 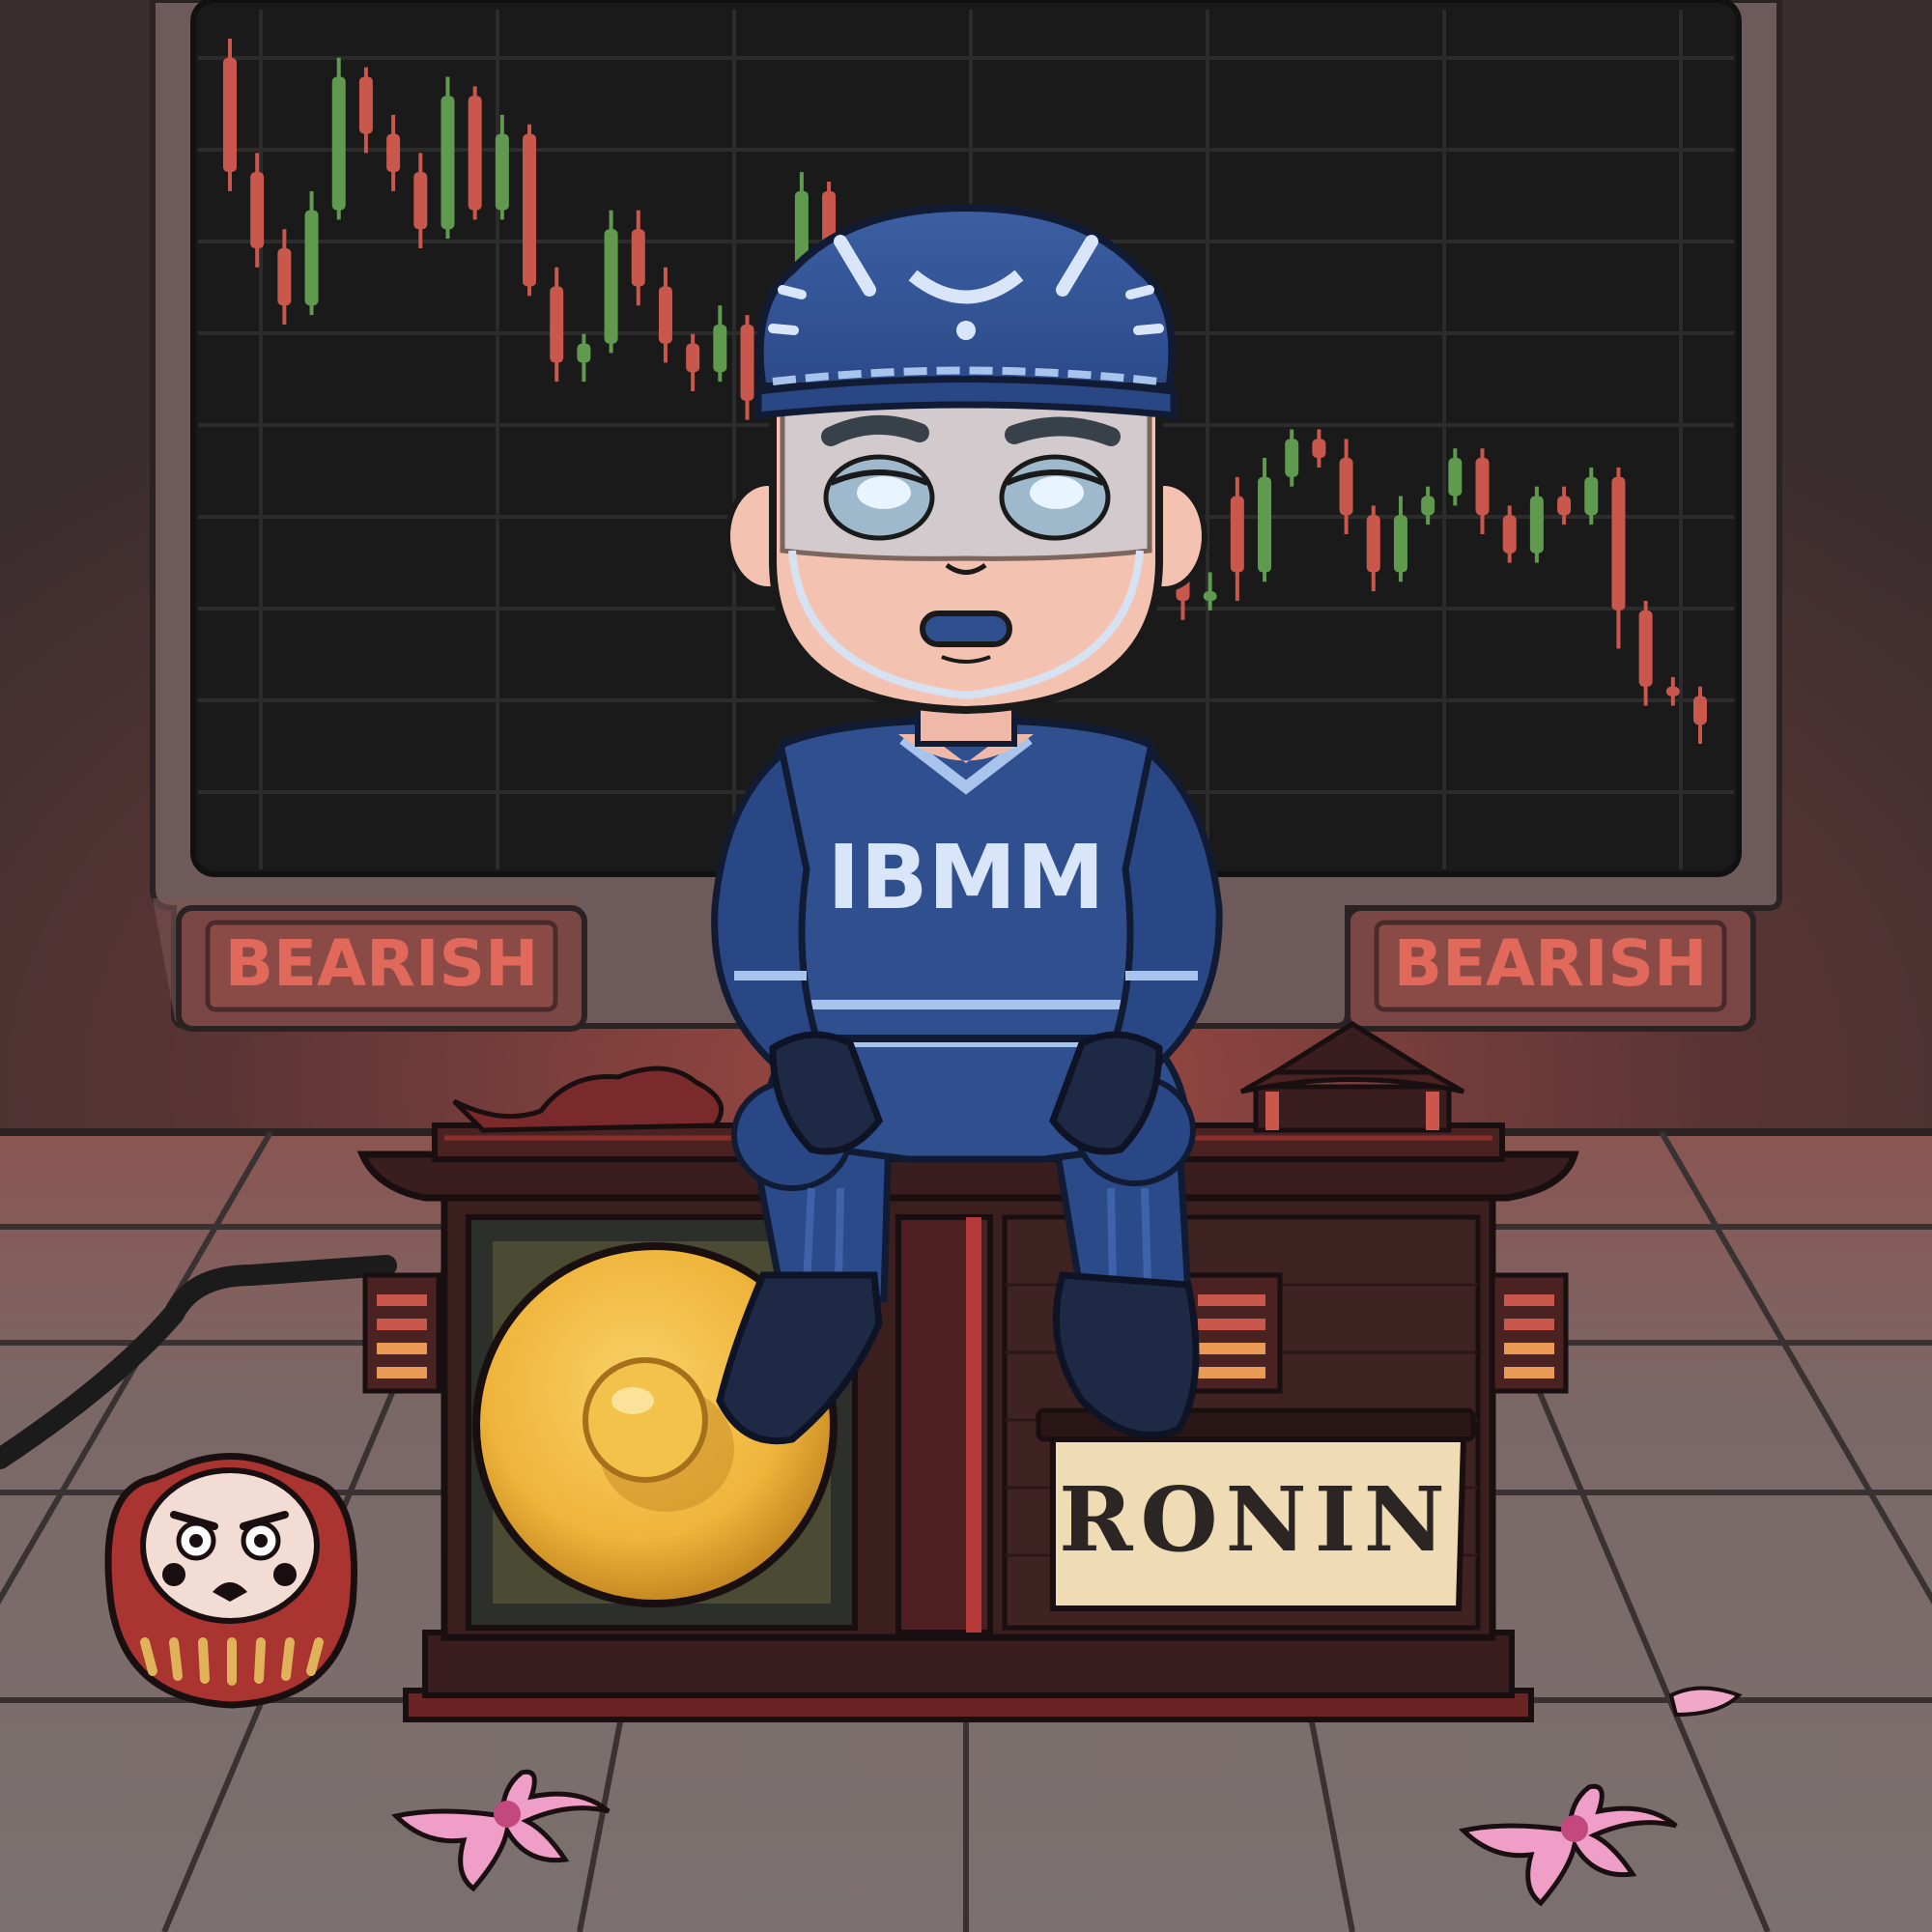 I want to click on left-sign-label: BEARISH, so click(x=382, y=963).